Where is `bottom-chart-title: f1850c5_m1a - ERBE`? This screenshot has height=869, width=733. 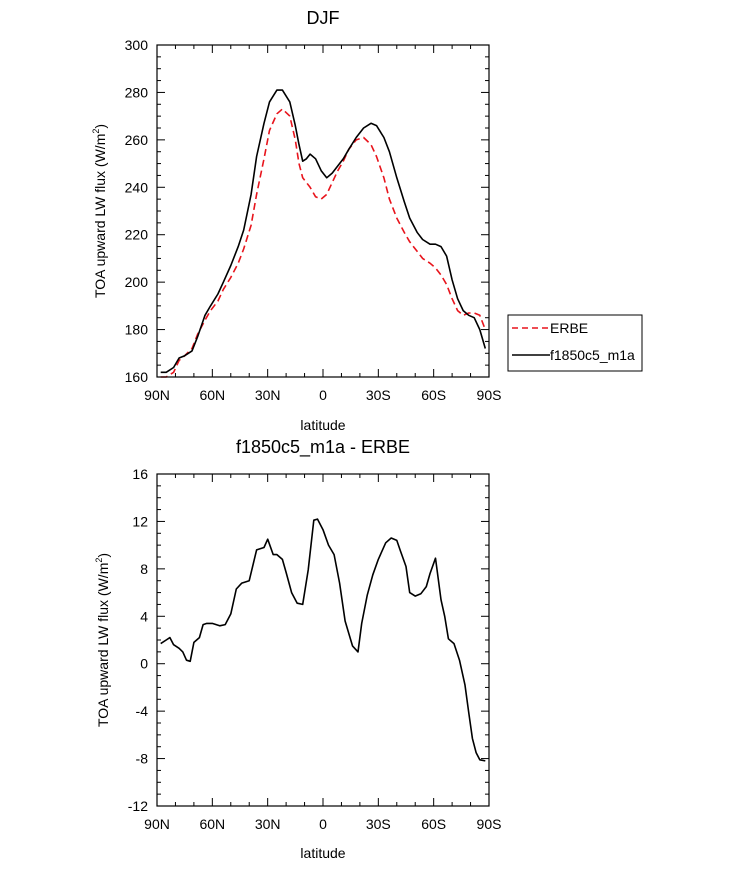 bottom-chart-title: f1850c5_m1a - ERBE is located at coordinates (323, 447).